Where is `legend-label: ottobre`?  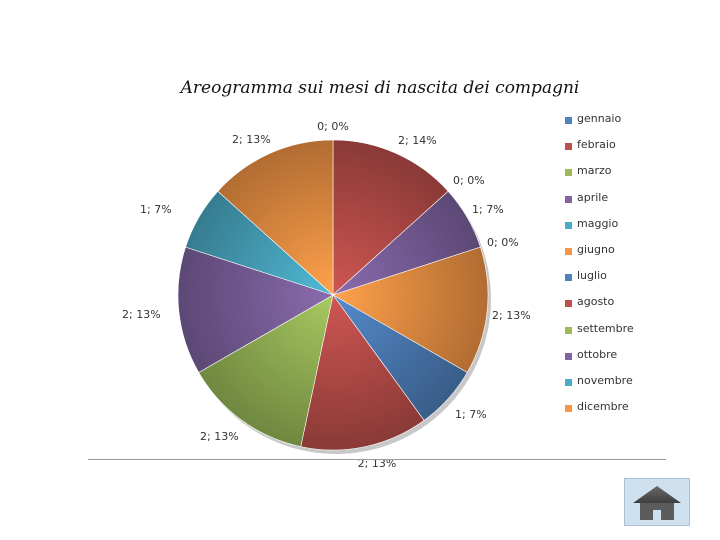 legend-label: ottobre is located at coordinates (597, 354).